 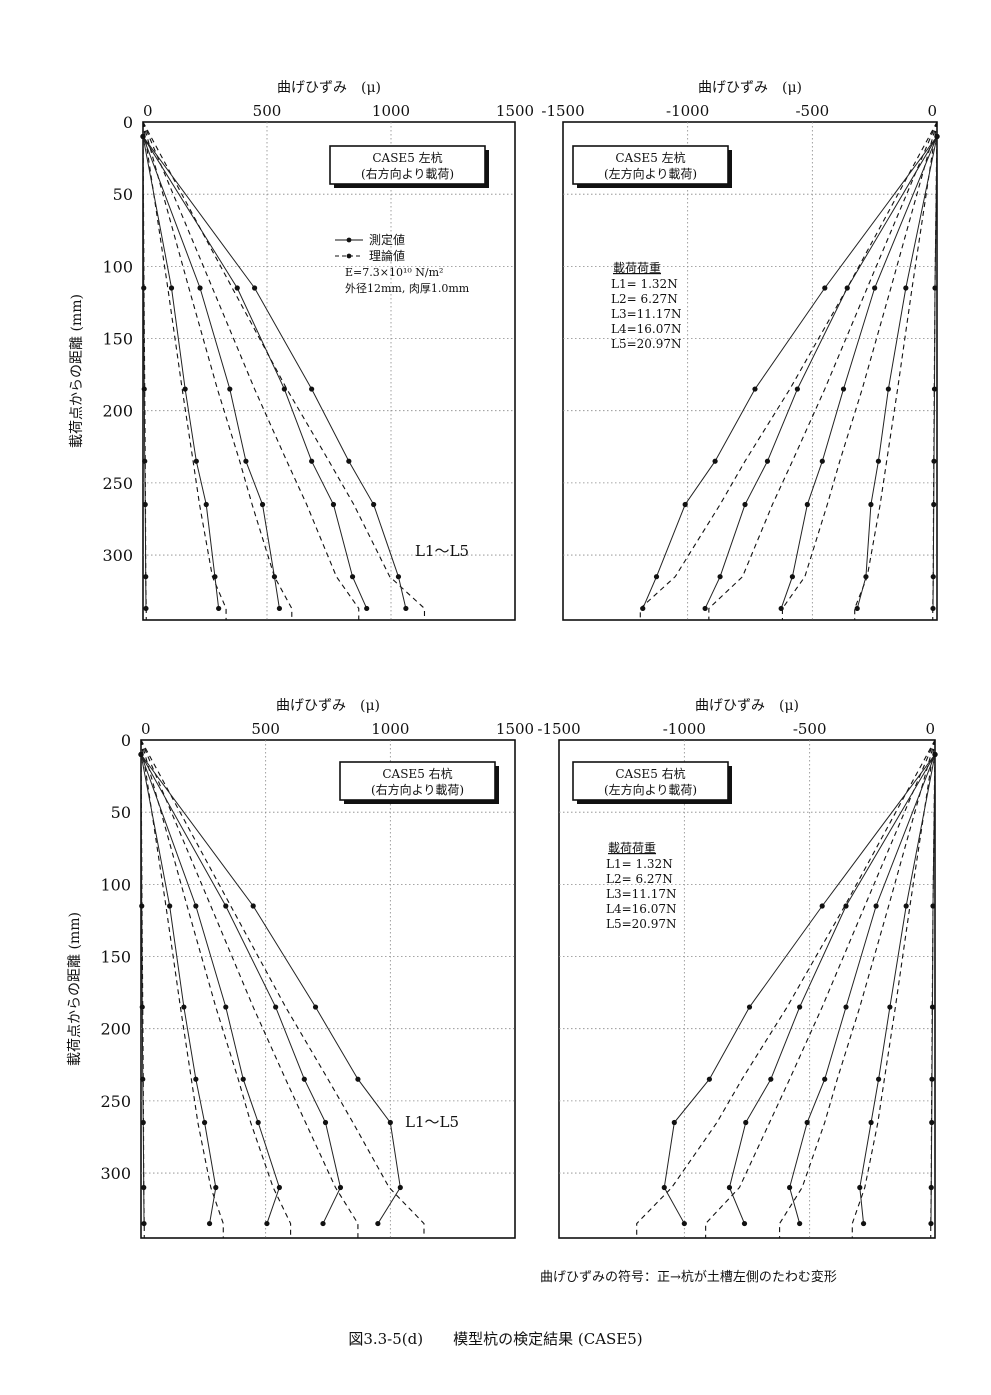 I want to click on y-tick-label: 0, so click(x=126, y=740).